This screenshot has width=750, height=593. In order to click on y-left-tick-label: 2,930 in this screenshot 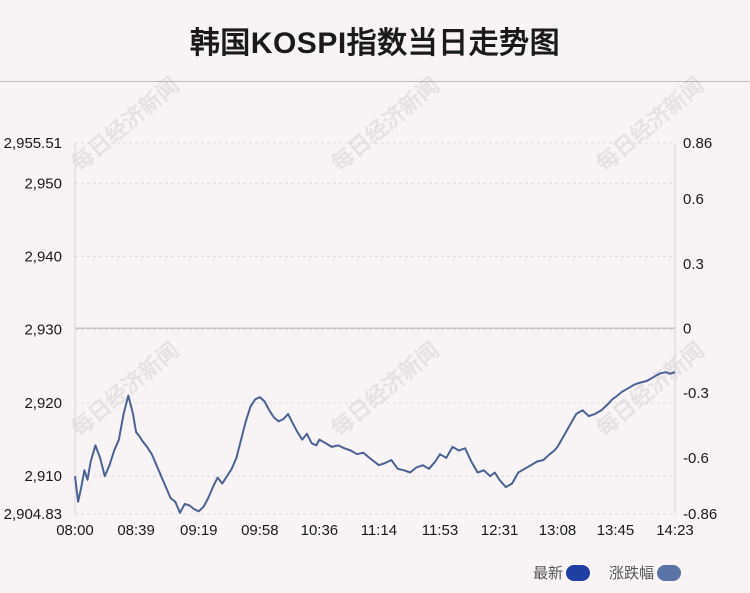, I will do `click(43, 330)`.